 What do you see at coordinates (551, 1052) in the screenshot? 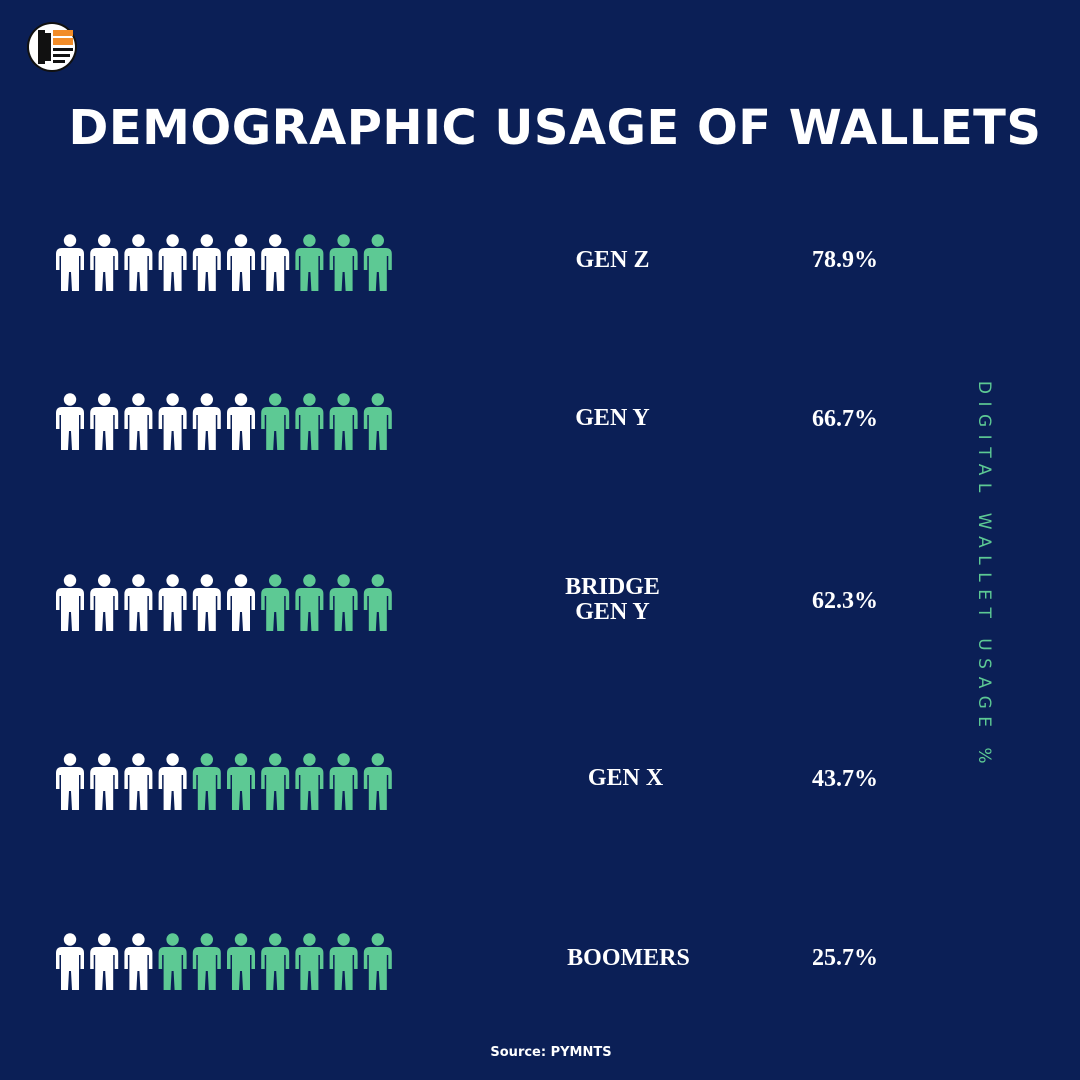
I see `source-note: Source: PYMNTS` at bounding box center [551, 1052].